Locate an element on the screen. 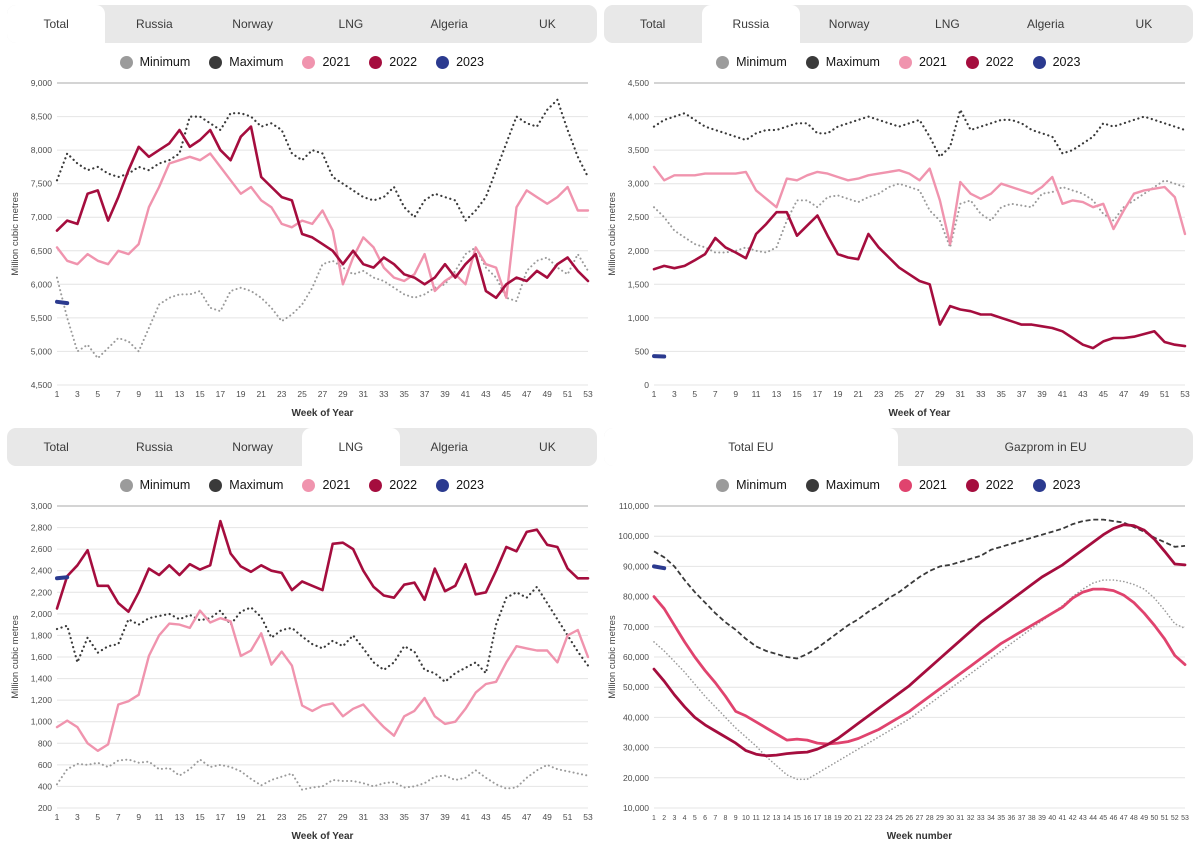 The image size is (1200, 847). y-tick-label: 1,600 is located at coordinates (42, 657).